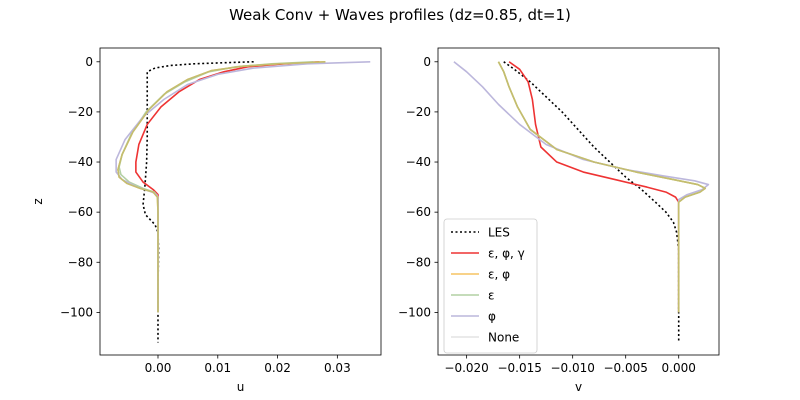 This screenshot has width=800, height=400. Describe the element at coordinates (158, 368) in the screenshot. I see `x-tick-label: 0.00` at that location.